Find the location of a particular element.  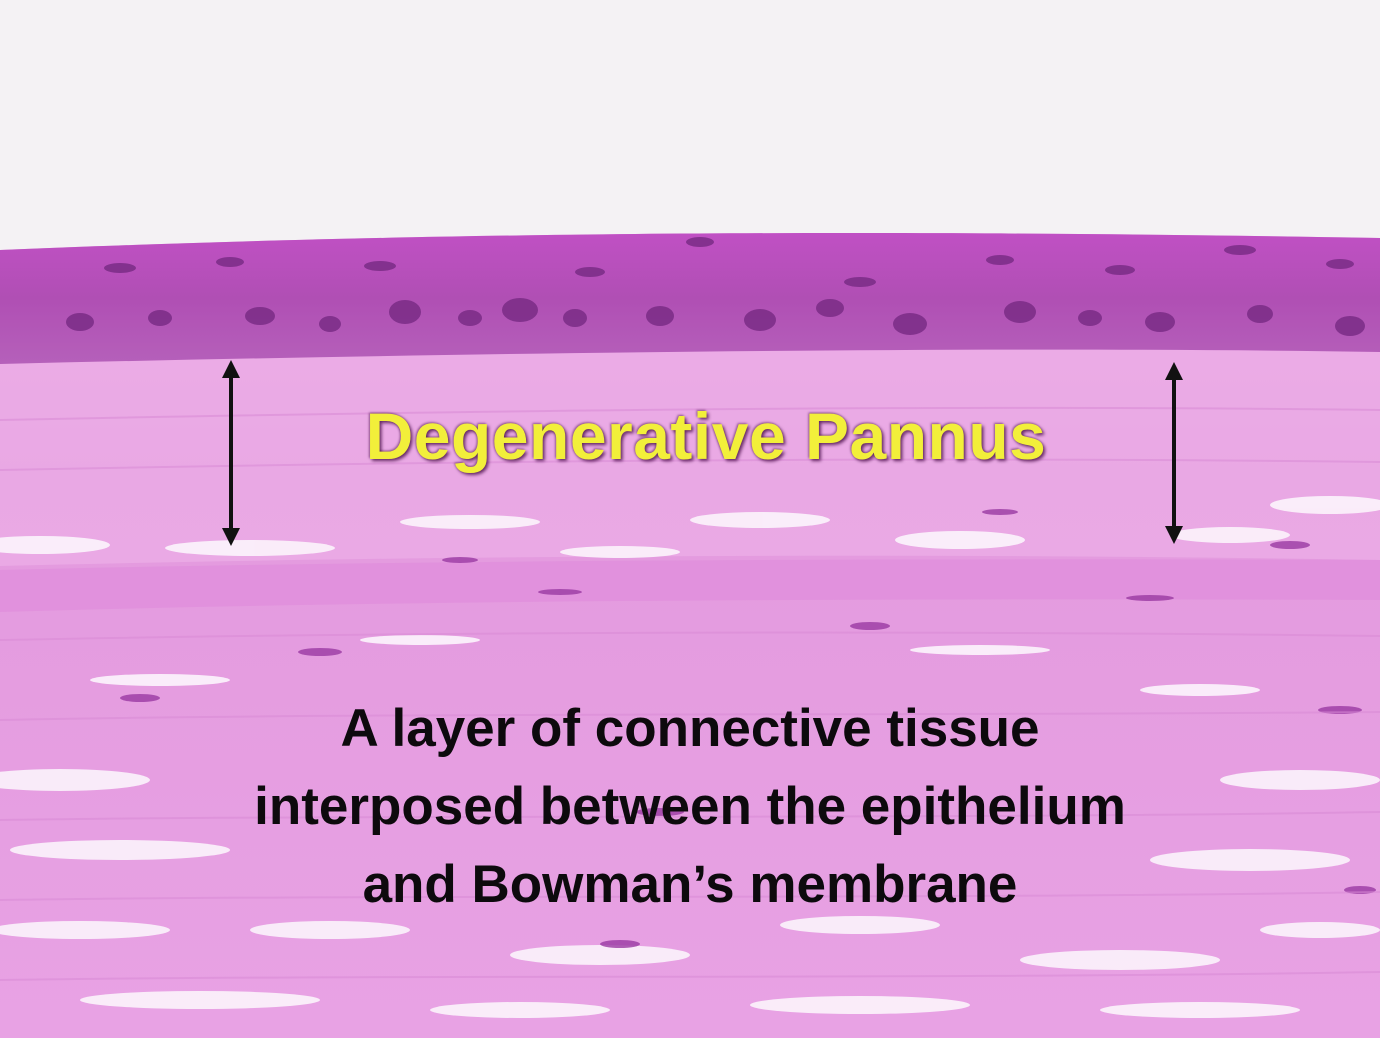

caption-line: A layer of connective tissue is located at coordinates (690, 728).